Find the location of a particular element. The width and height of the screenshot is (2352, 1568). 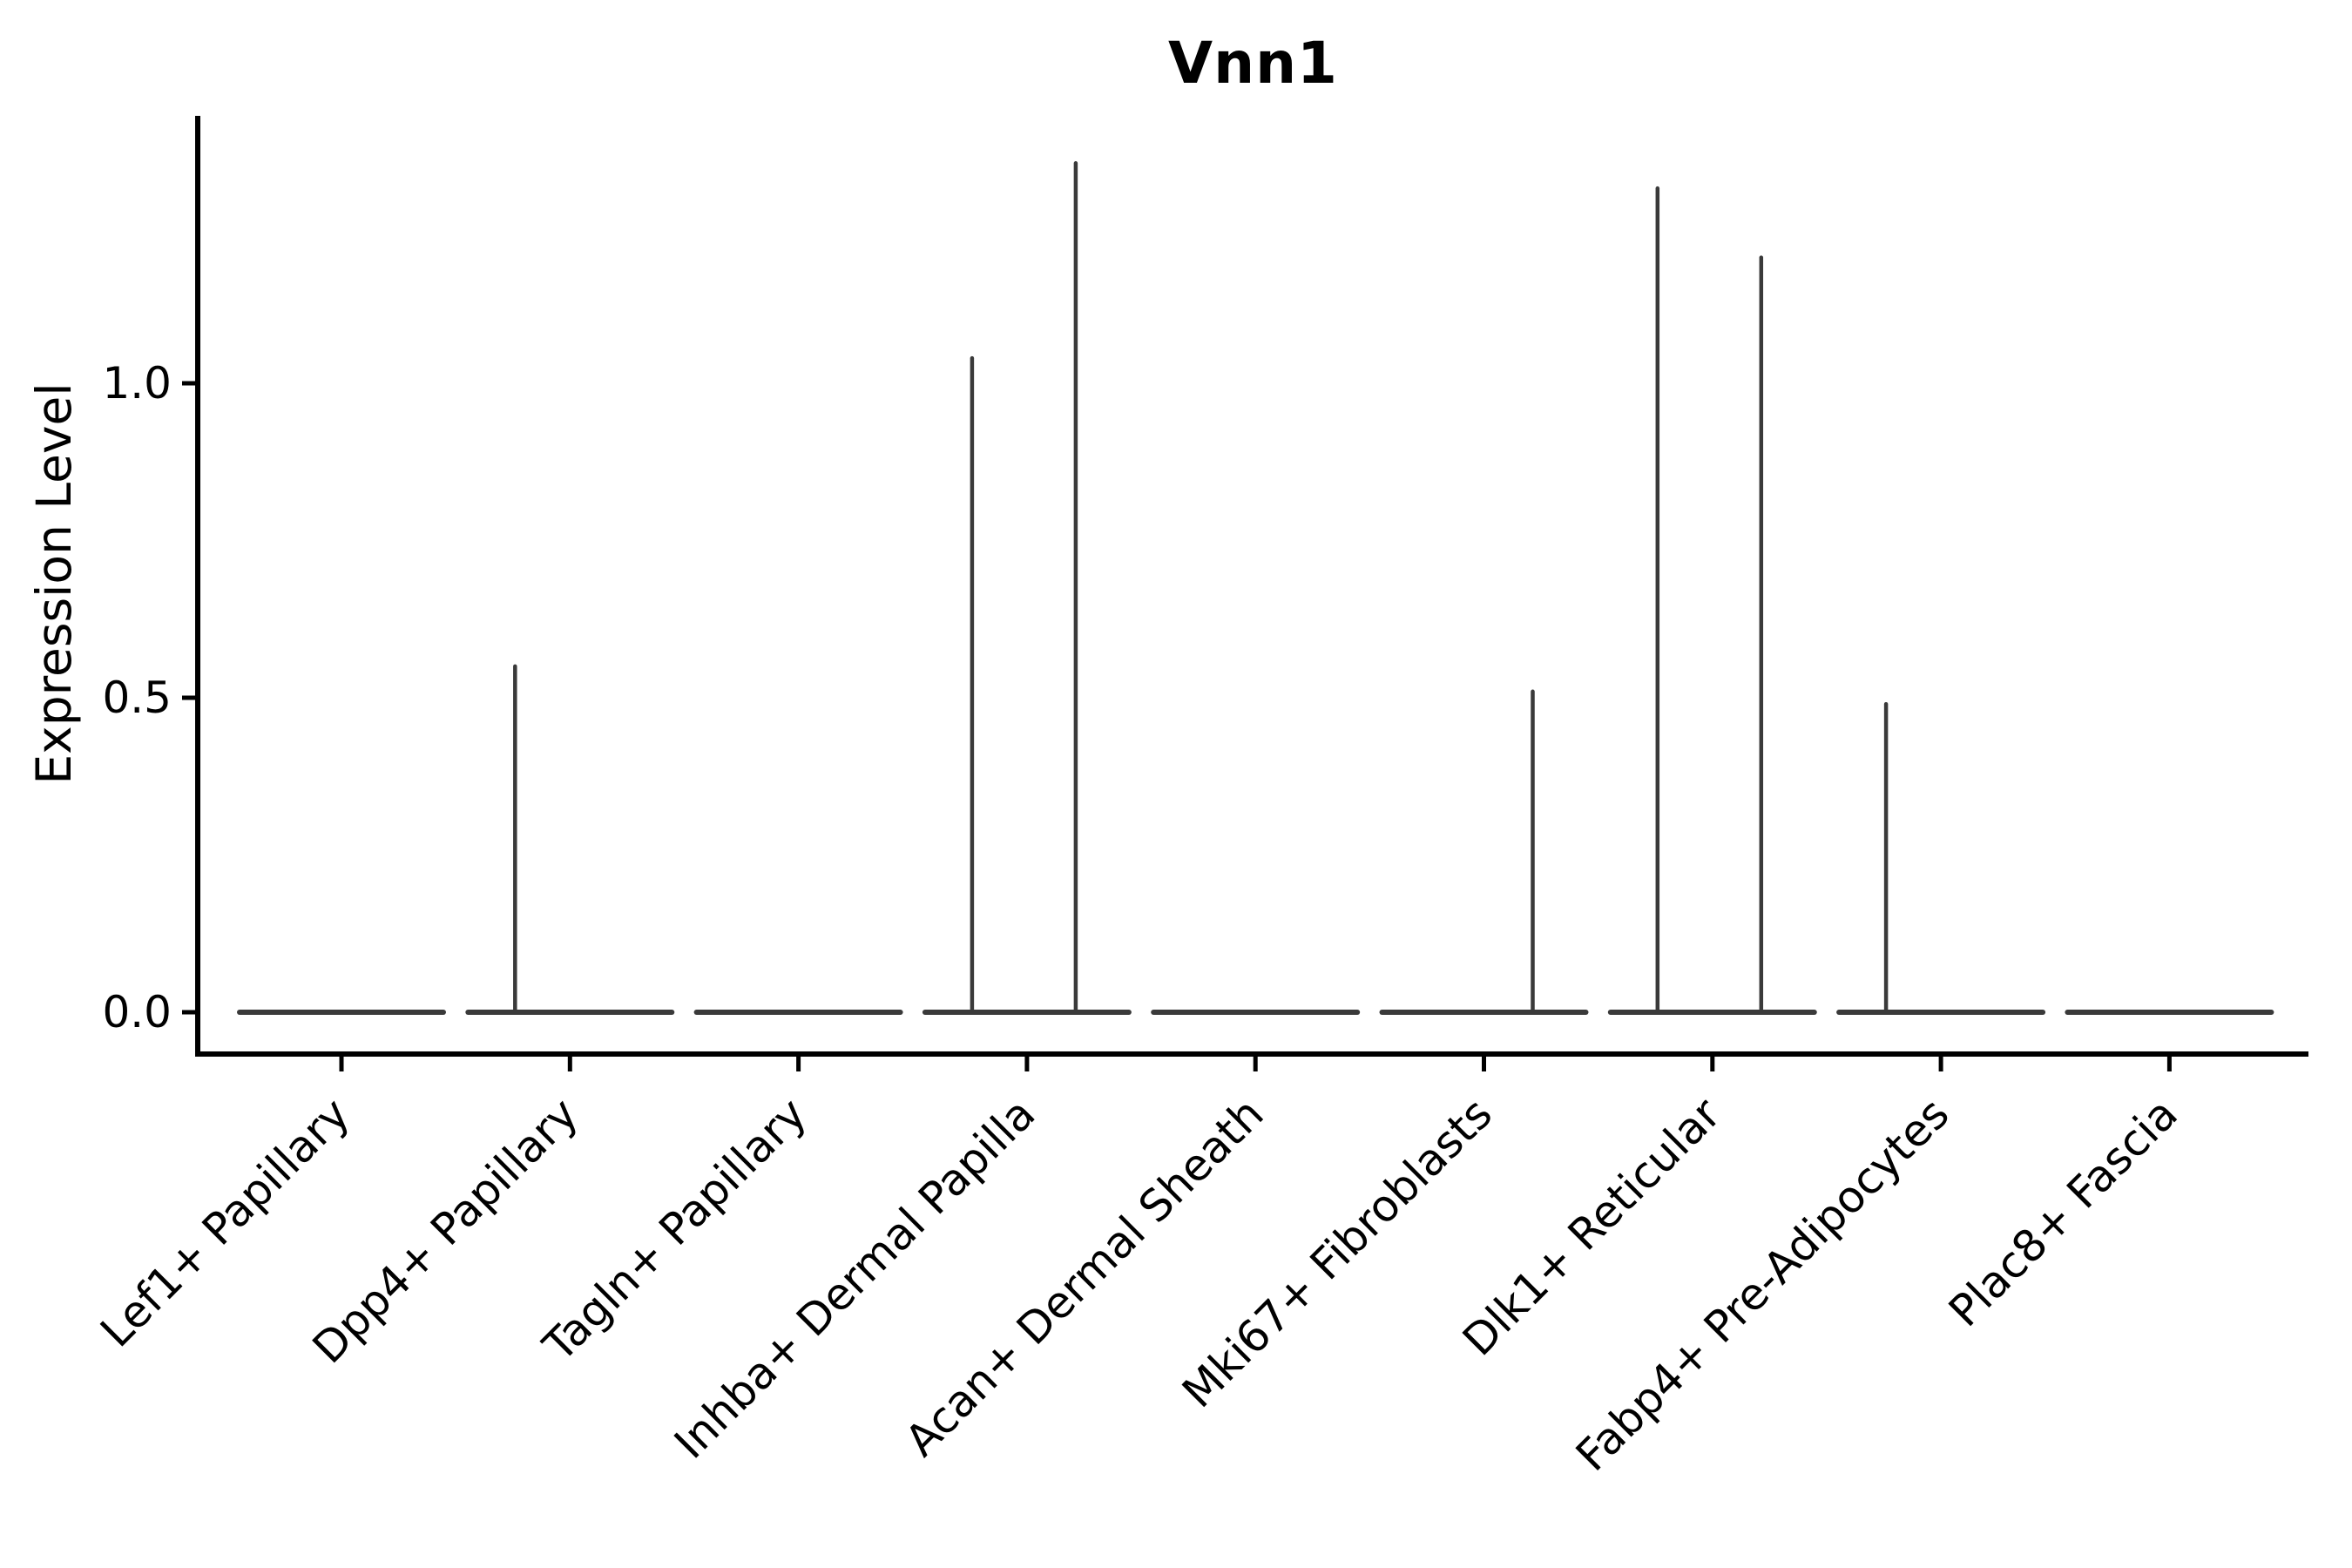

x-category-label: Fabp4+ Pre-Adipocytes is located at coordinates (1762, 1284).